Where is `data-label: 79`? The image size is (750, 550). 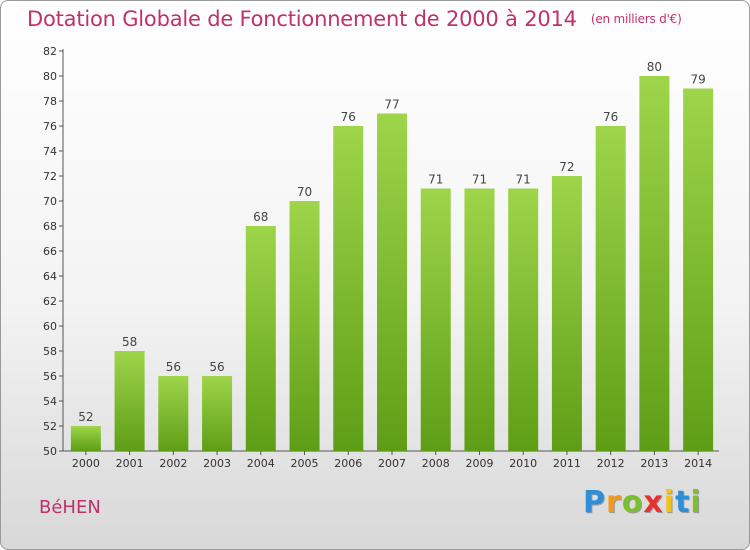
data-label: 79 is located at coordinates (697, 80).